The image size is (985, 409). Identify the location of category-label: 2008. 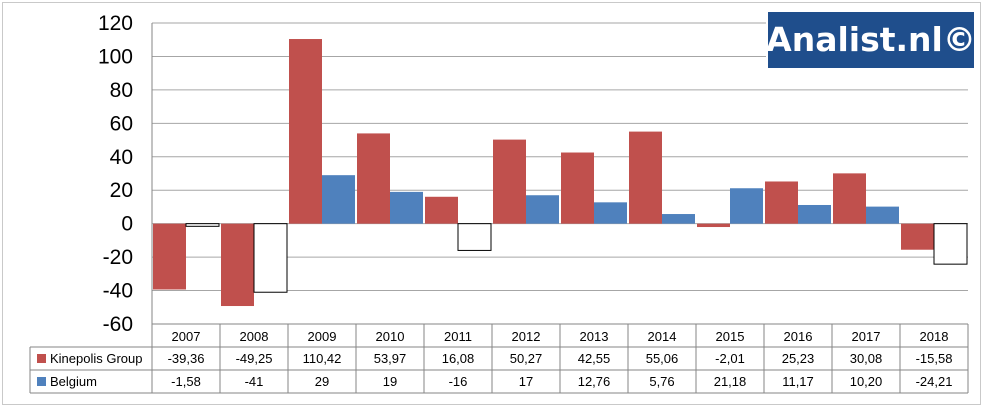
(254, 336).